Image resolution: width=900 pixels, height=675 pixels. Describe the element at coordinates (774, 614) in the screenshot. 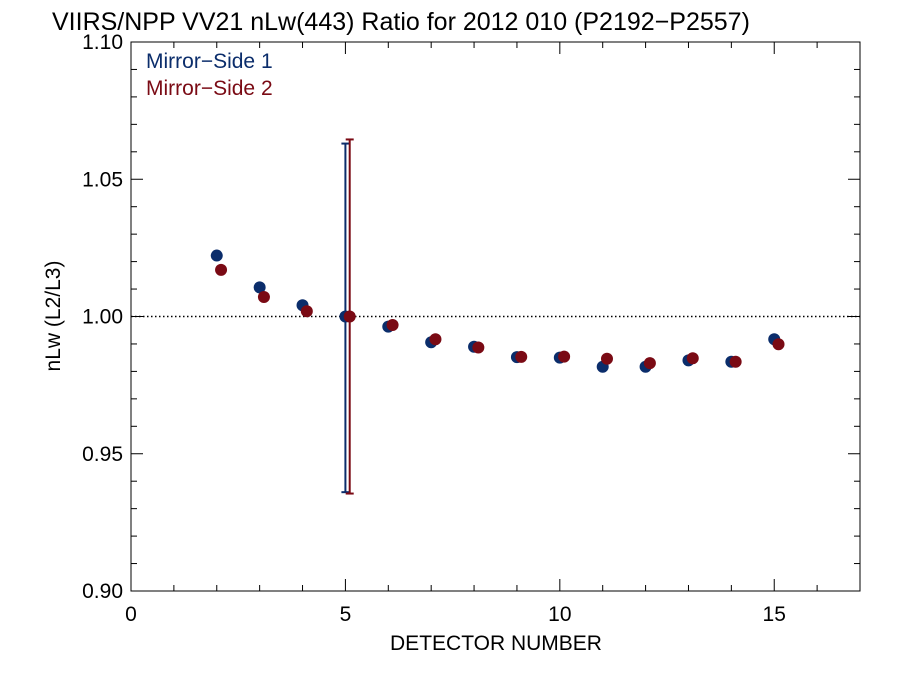

I see `x-tick-label: 15` at that location.